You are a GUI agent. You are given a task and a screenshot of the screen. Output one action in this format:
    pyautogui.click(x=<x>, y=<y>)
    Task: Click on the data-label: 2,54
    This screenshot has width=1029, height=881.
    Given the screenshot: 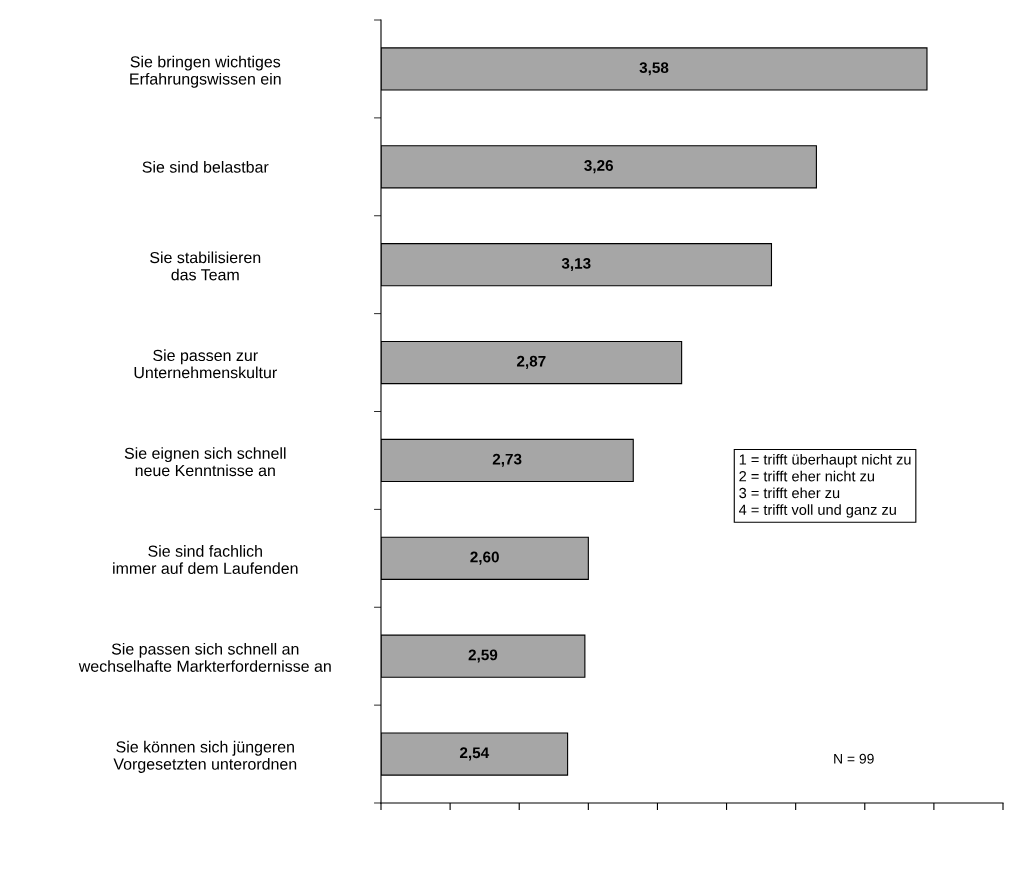 What is the action you would take?
    pyautogui.click(x=474, y=754)
    